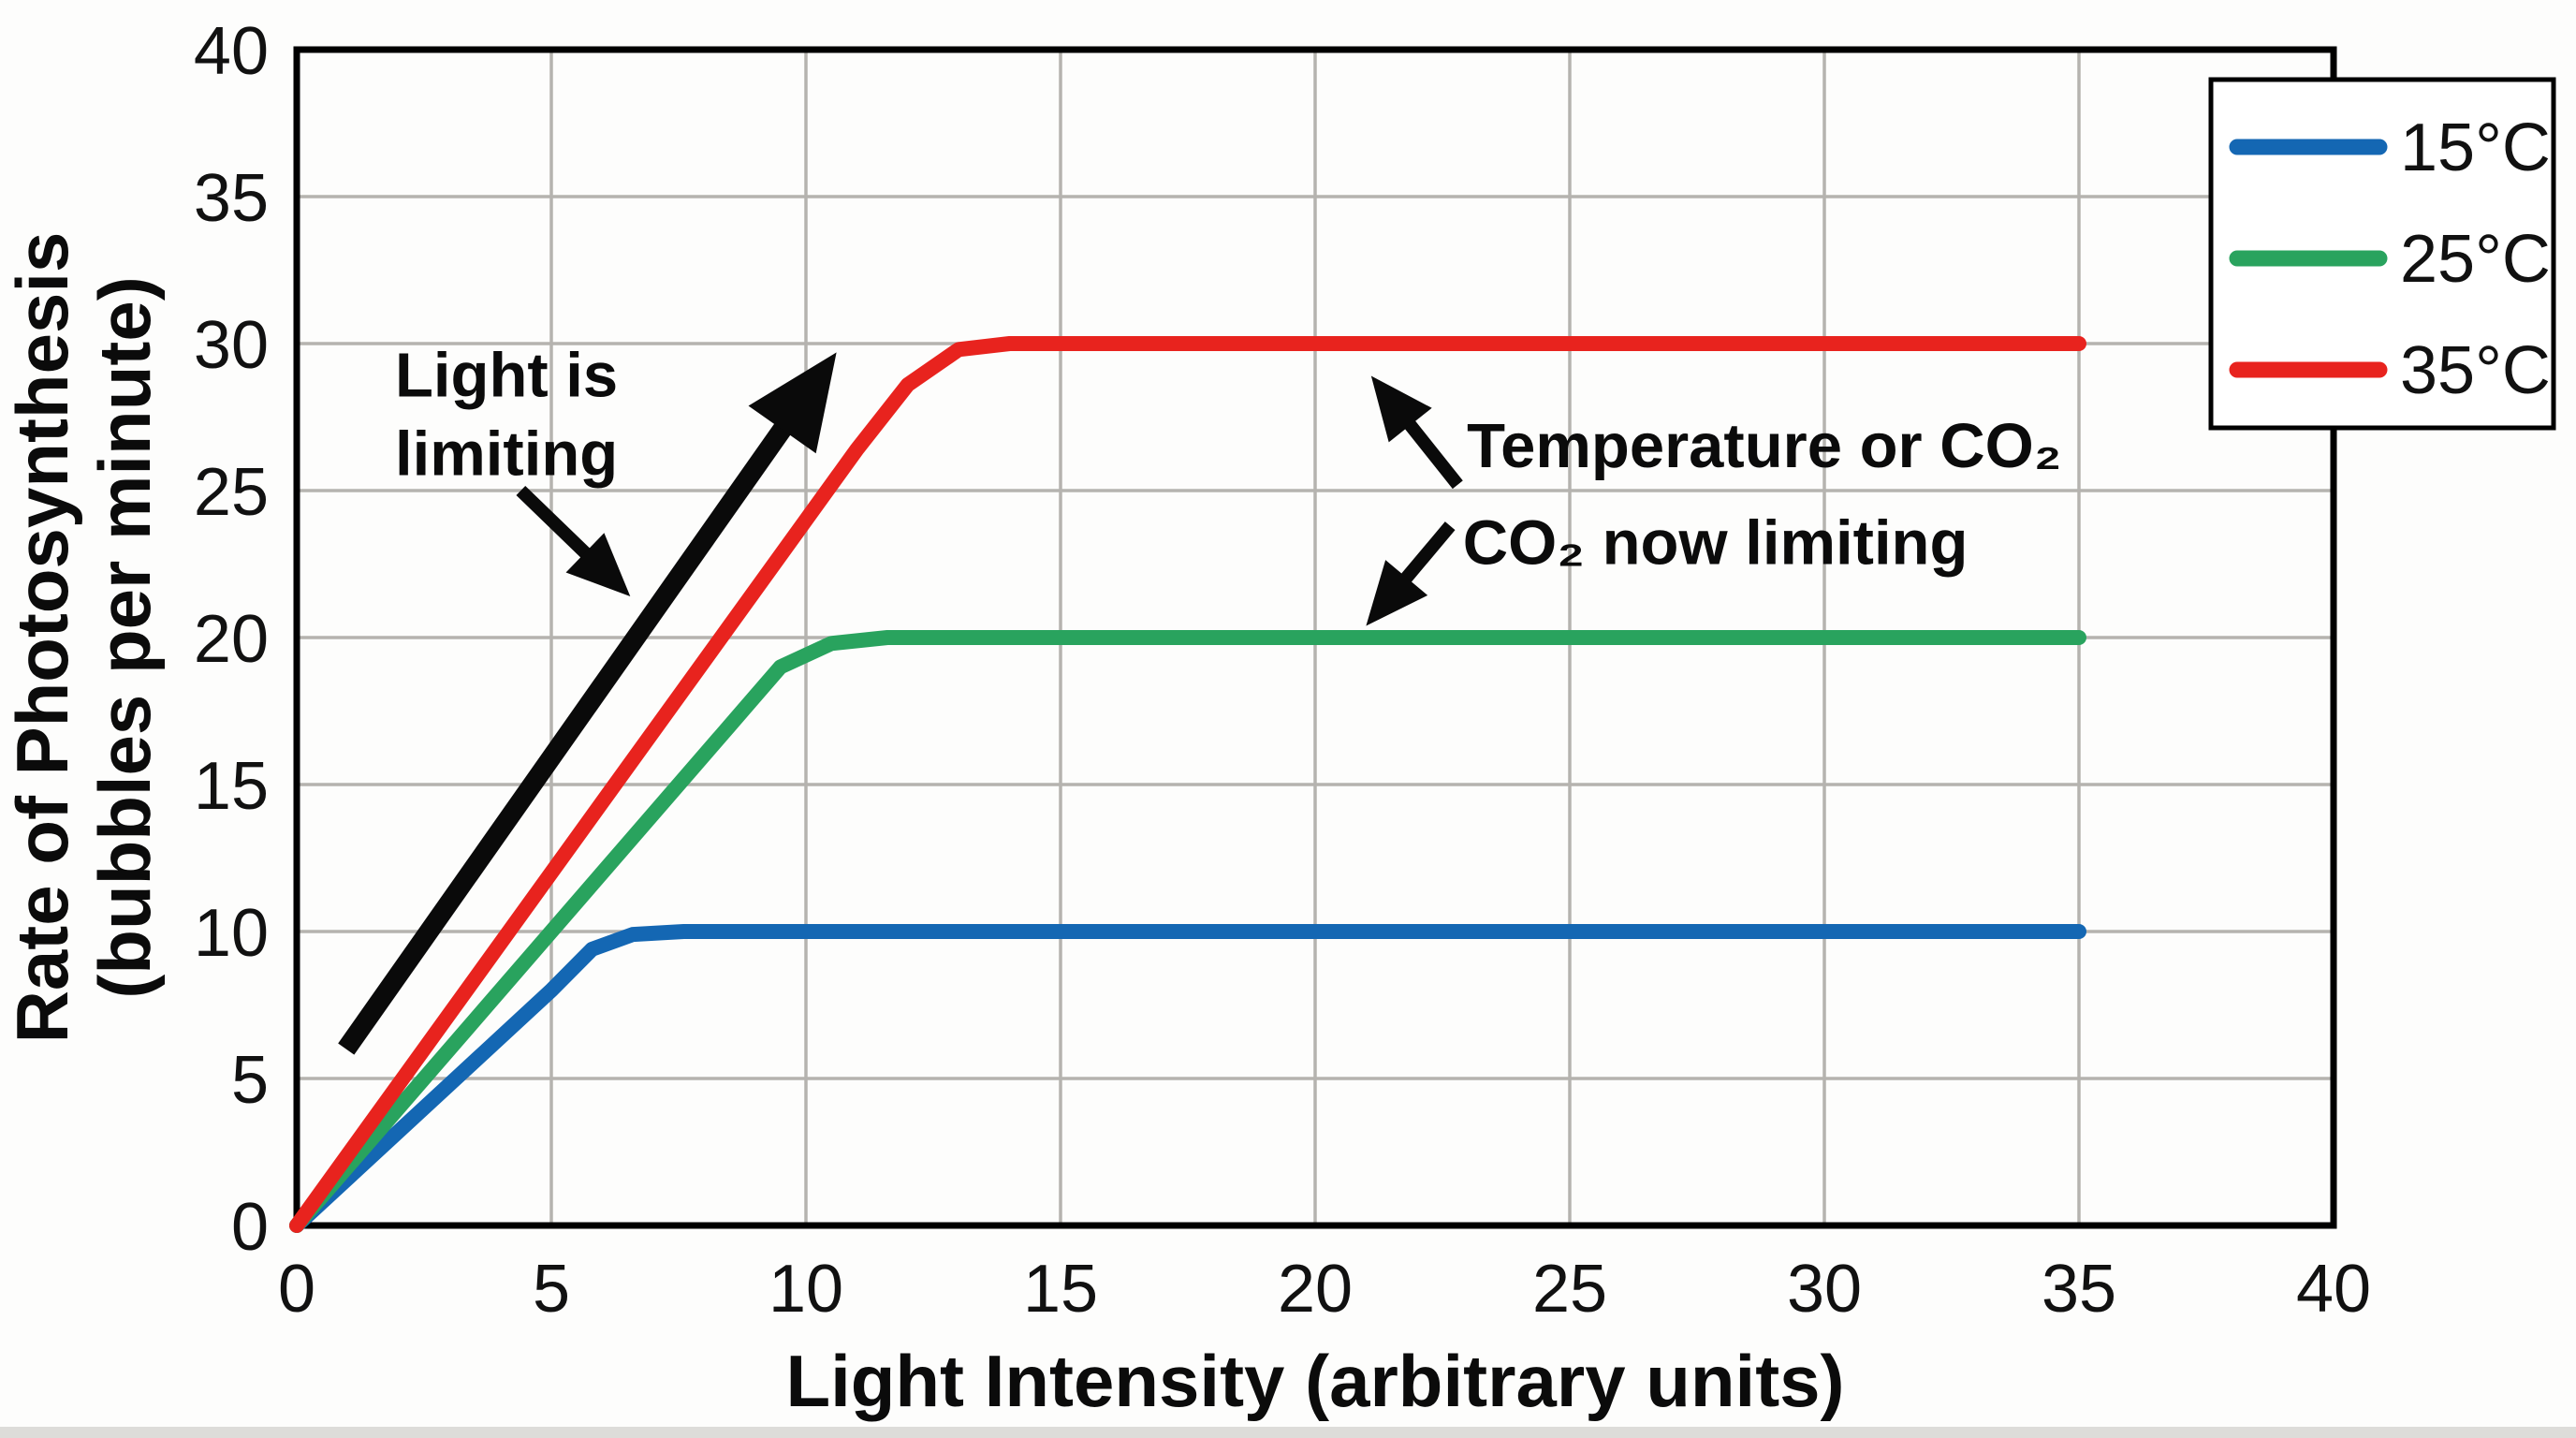 The image size is (2576, 1438). What do you see at coordinates (2390, 147) in the screenshot?
I see `legend-entry-15c: 15°C` at bounding box center [2390, 147].